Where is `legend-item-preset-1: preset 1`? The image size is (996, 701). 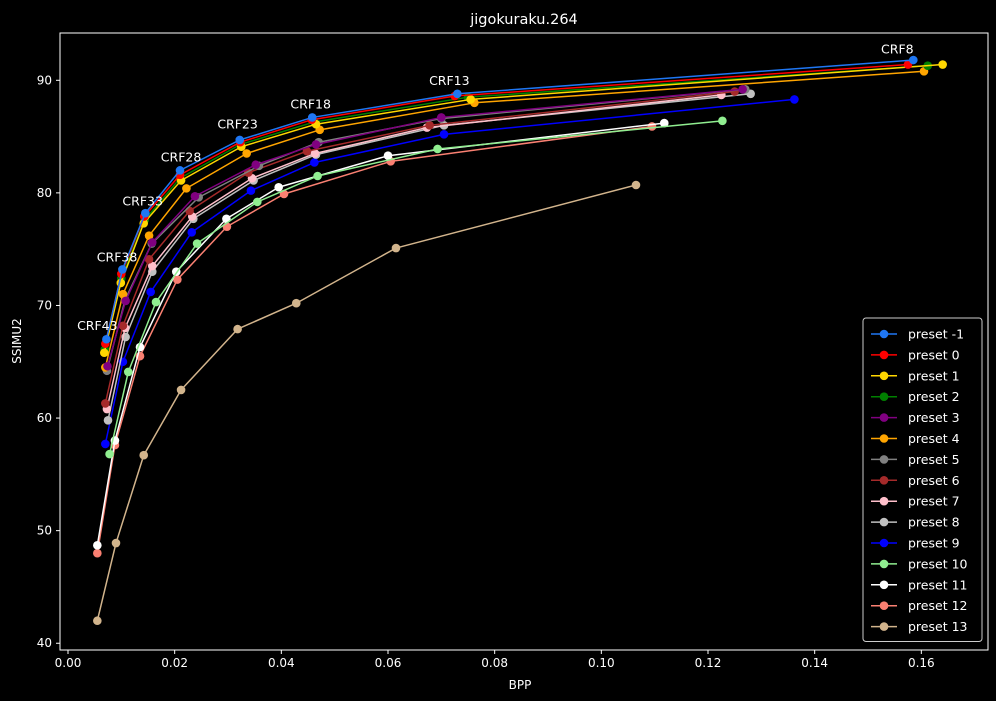
legend-item-preset-1: preset 1 is located at coordinates (915, 375).